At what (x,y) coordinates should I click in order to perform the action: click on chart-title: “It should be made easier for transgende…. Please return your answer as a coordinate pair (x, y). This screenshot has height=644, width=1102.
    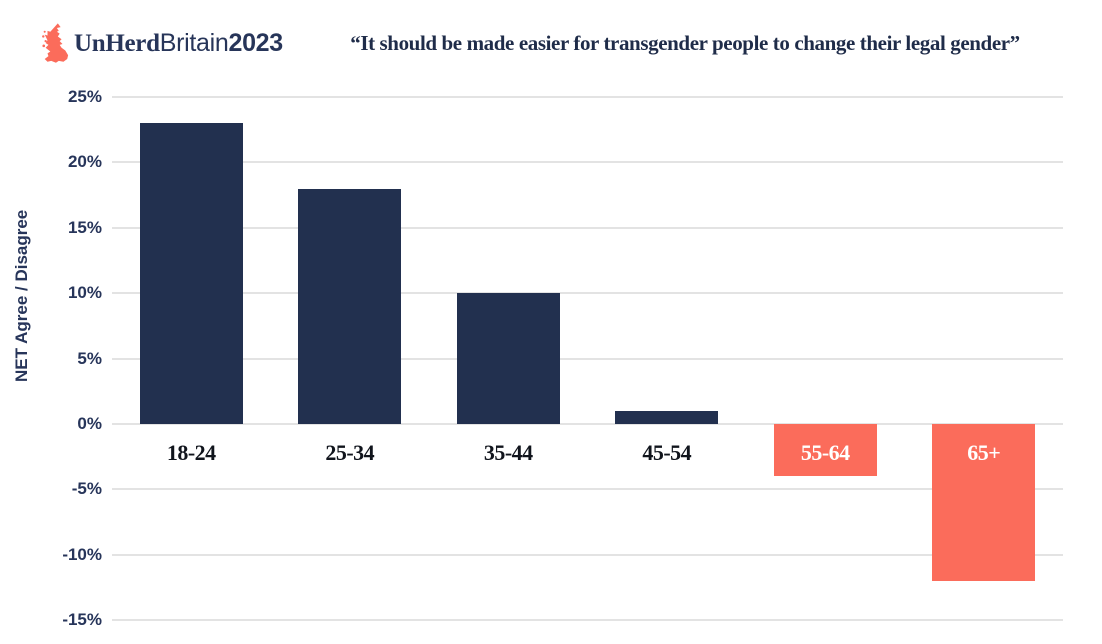
    Looking at the image, I should click on (685, 43).